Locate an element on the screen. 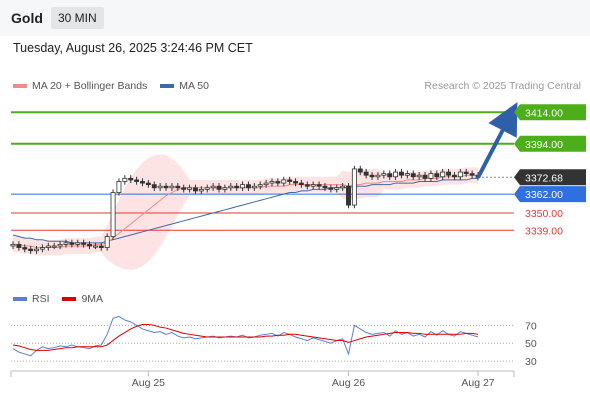 The width and height of the screenshot is (590, 400). target-arrow is located at coordinates (497, 140).